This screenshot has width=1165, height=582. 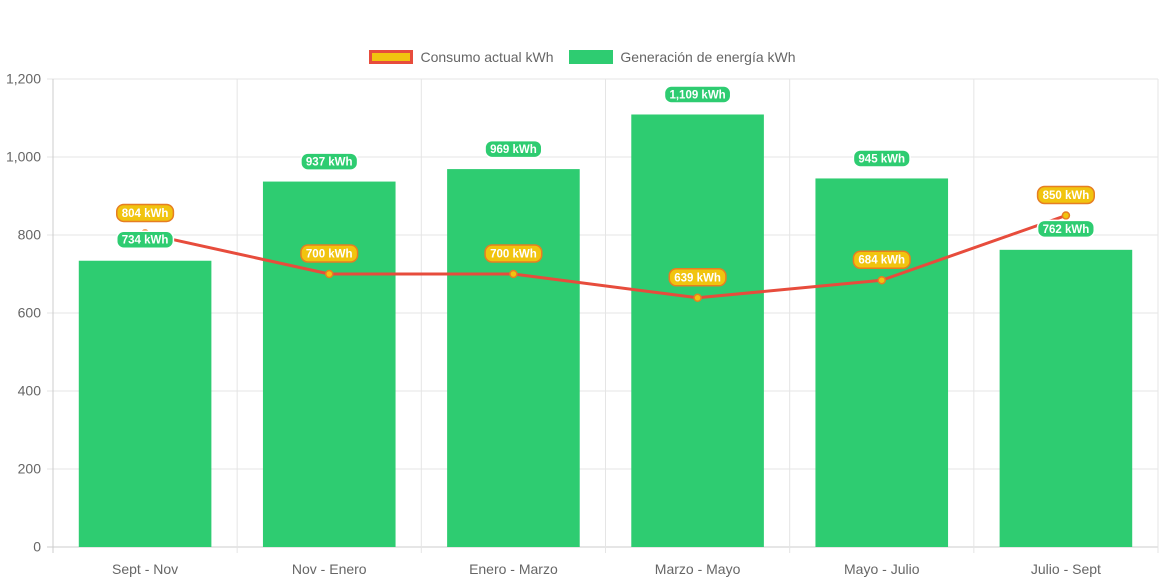 I want to click on x-tick-label: Marzo - Mayo, so click(x=698, y=569).